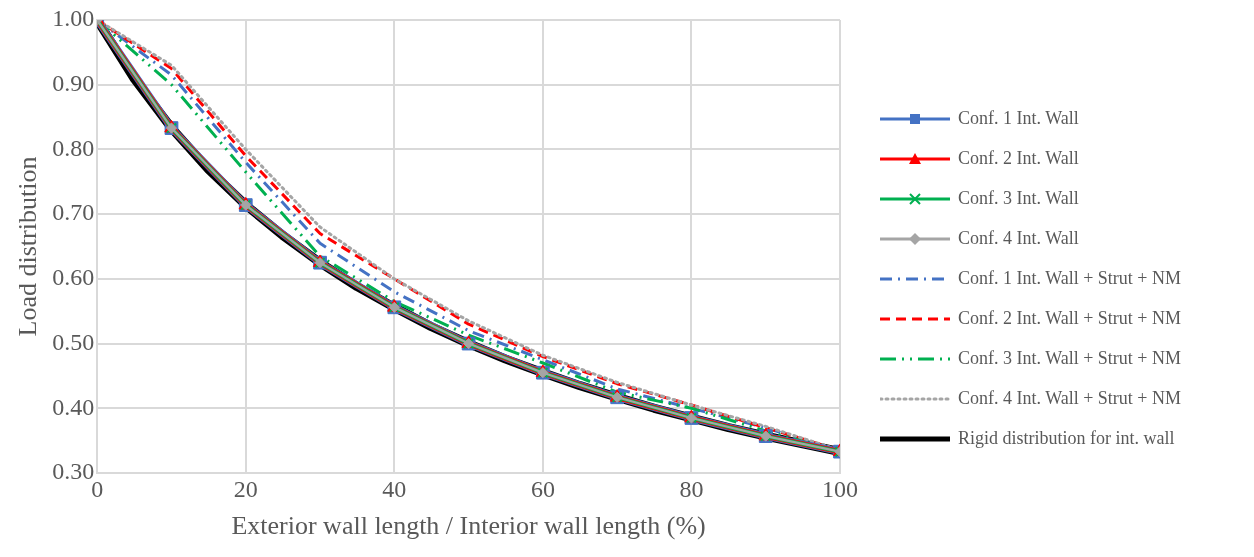 The width and height of the screenshot is (1254, 557). Describe the element at coordinates (73, 406) in the screenshot. I see `y-tick-label: 0.40` at that location.